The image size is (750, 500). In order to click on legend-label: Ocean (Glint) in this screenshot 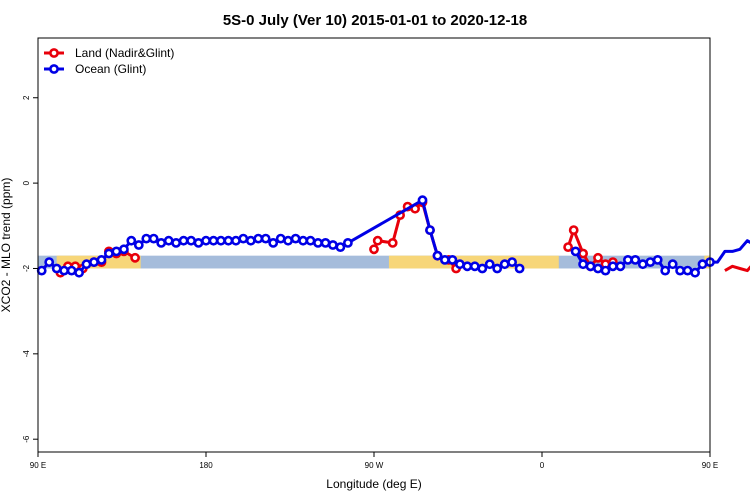, I will do `click(110, 69)`.